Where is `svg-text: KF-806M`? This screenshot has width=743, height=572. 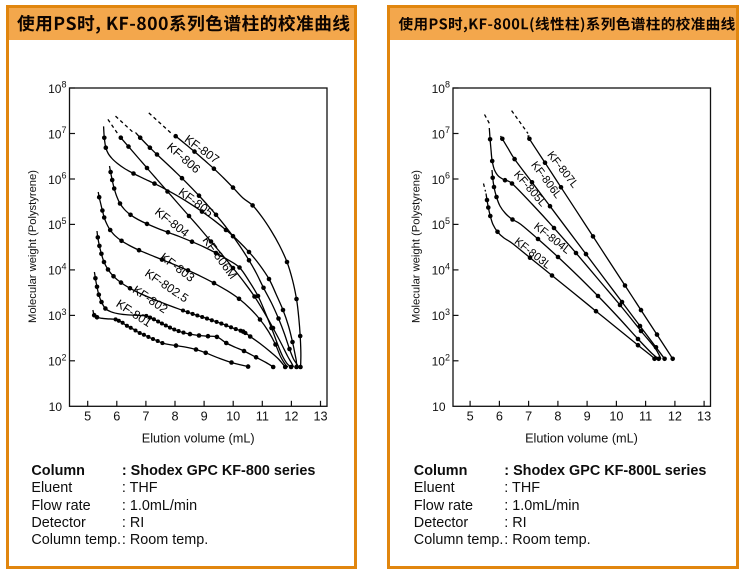 svg-text: KF-806M is located at coordinates (220, 258).